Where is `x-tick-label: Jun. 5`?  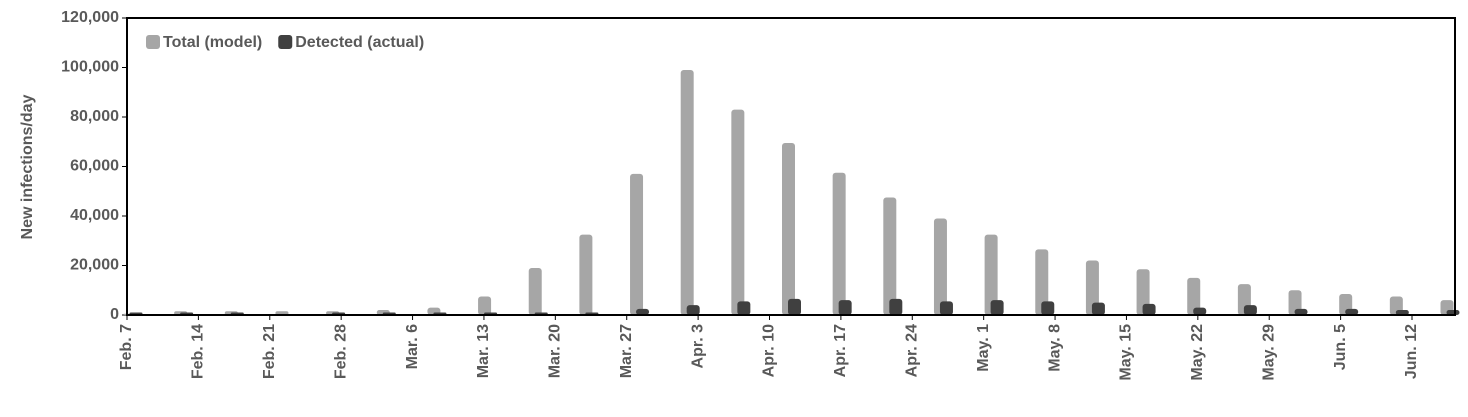 x-tick-label: Jun. 5 is located at coordinates (1340, 347).